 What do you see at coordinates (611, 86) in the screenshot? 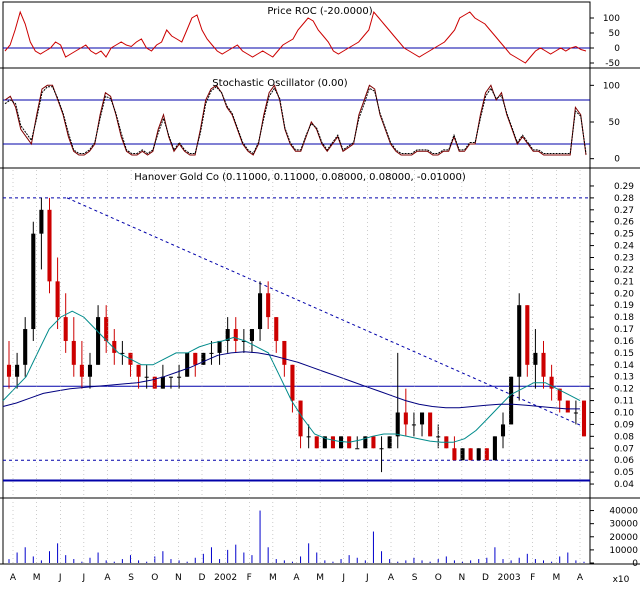
I see `stochastic-tick-label: 100` at bounding box center [611, 86].